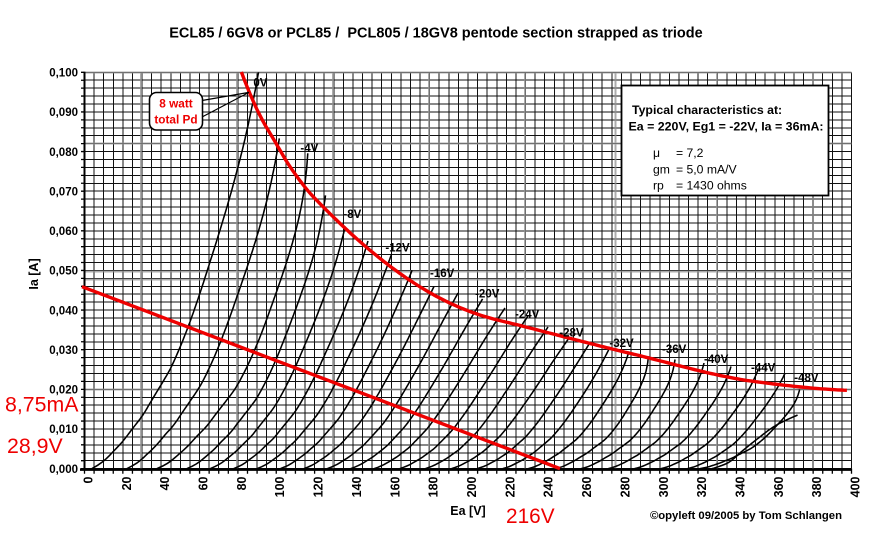 This screenshot has height=537, width=872. Describe the element at coordinates (89, 479) in the screenshot. I see `svg-text: 0` at that location.